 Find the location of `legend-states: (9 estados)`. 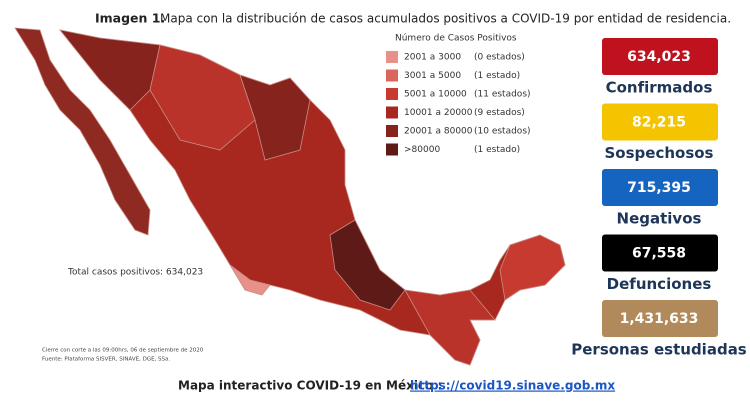

legend-states: (9 estados) is located at coordinates (499, 113).